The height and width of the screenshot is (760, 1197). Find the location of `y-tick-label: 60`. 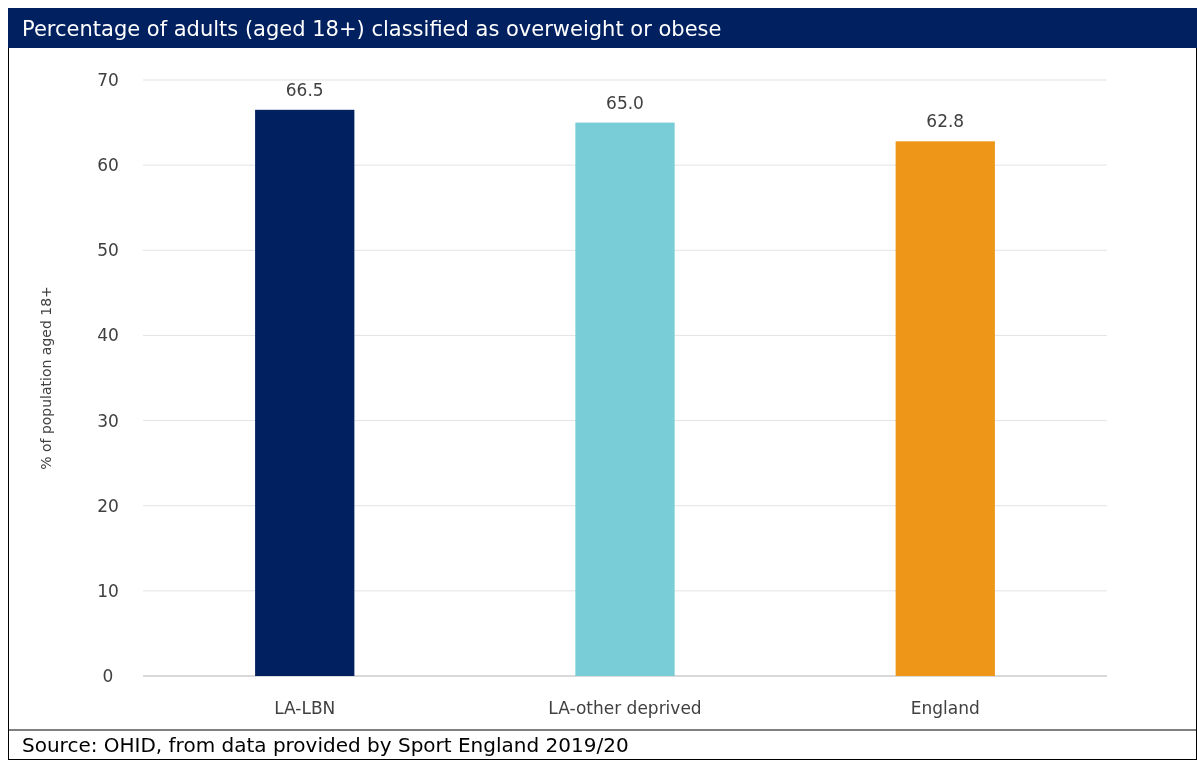

y-tick-label: 60 is located at coordinates (108, 165).